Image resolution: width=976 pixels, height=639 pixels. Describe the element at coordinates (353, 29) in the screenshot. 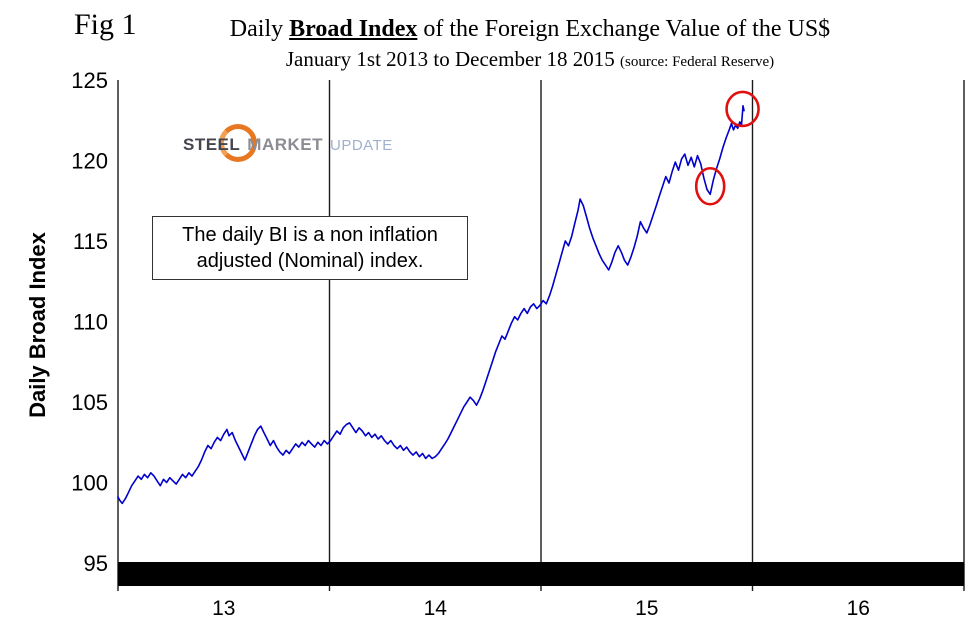

I see `chart-title-emphasis: Broad Index` at that location.